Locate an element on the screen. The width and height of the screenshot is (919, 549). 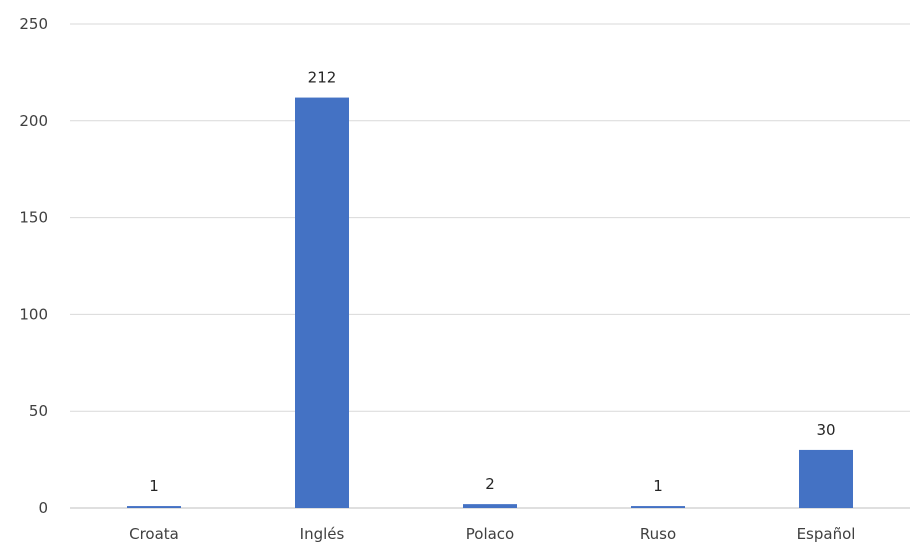
category-labels: Croata Inglés Polaco Ruso Español is located at coordinates (492, 534).